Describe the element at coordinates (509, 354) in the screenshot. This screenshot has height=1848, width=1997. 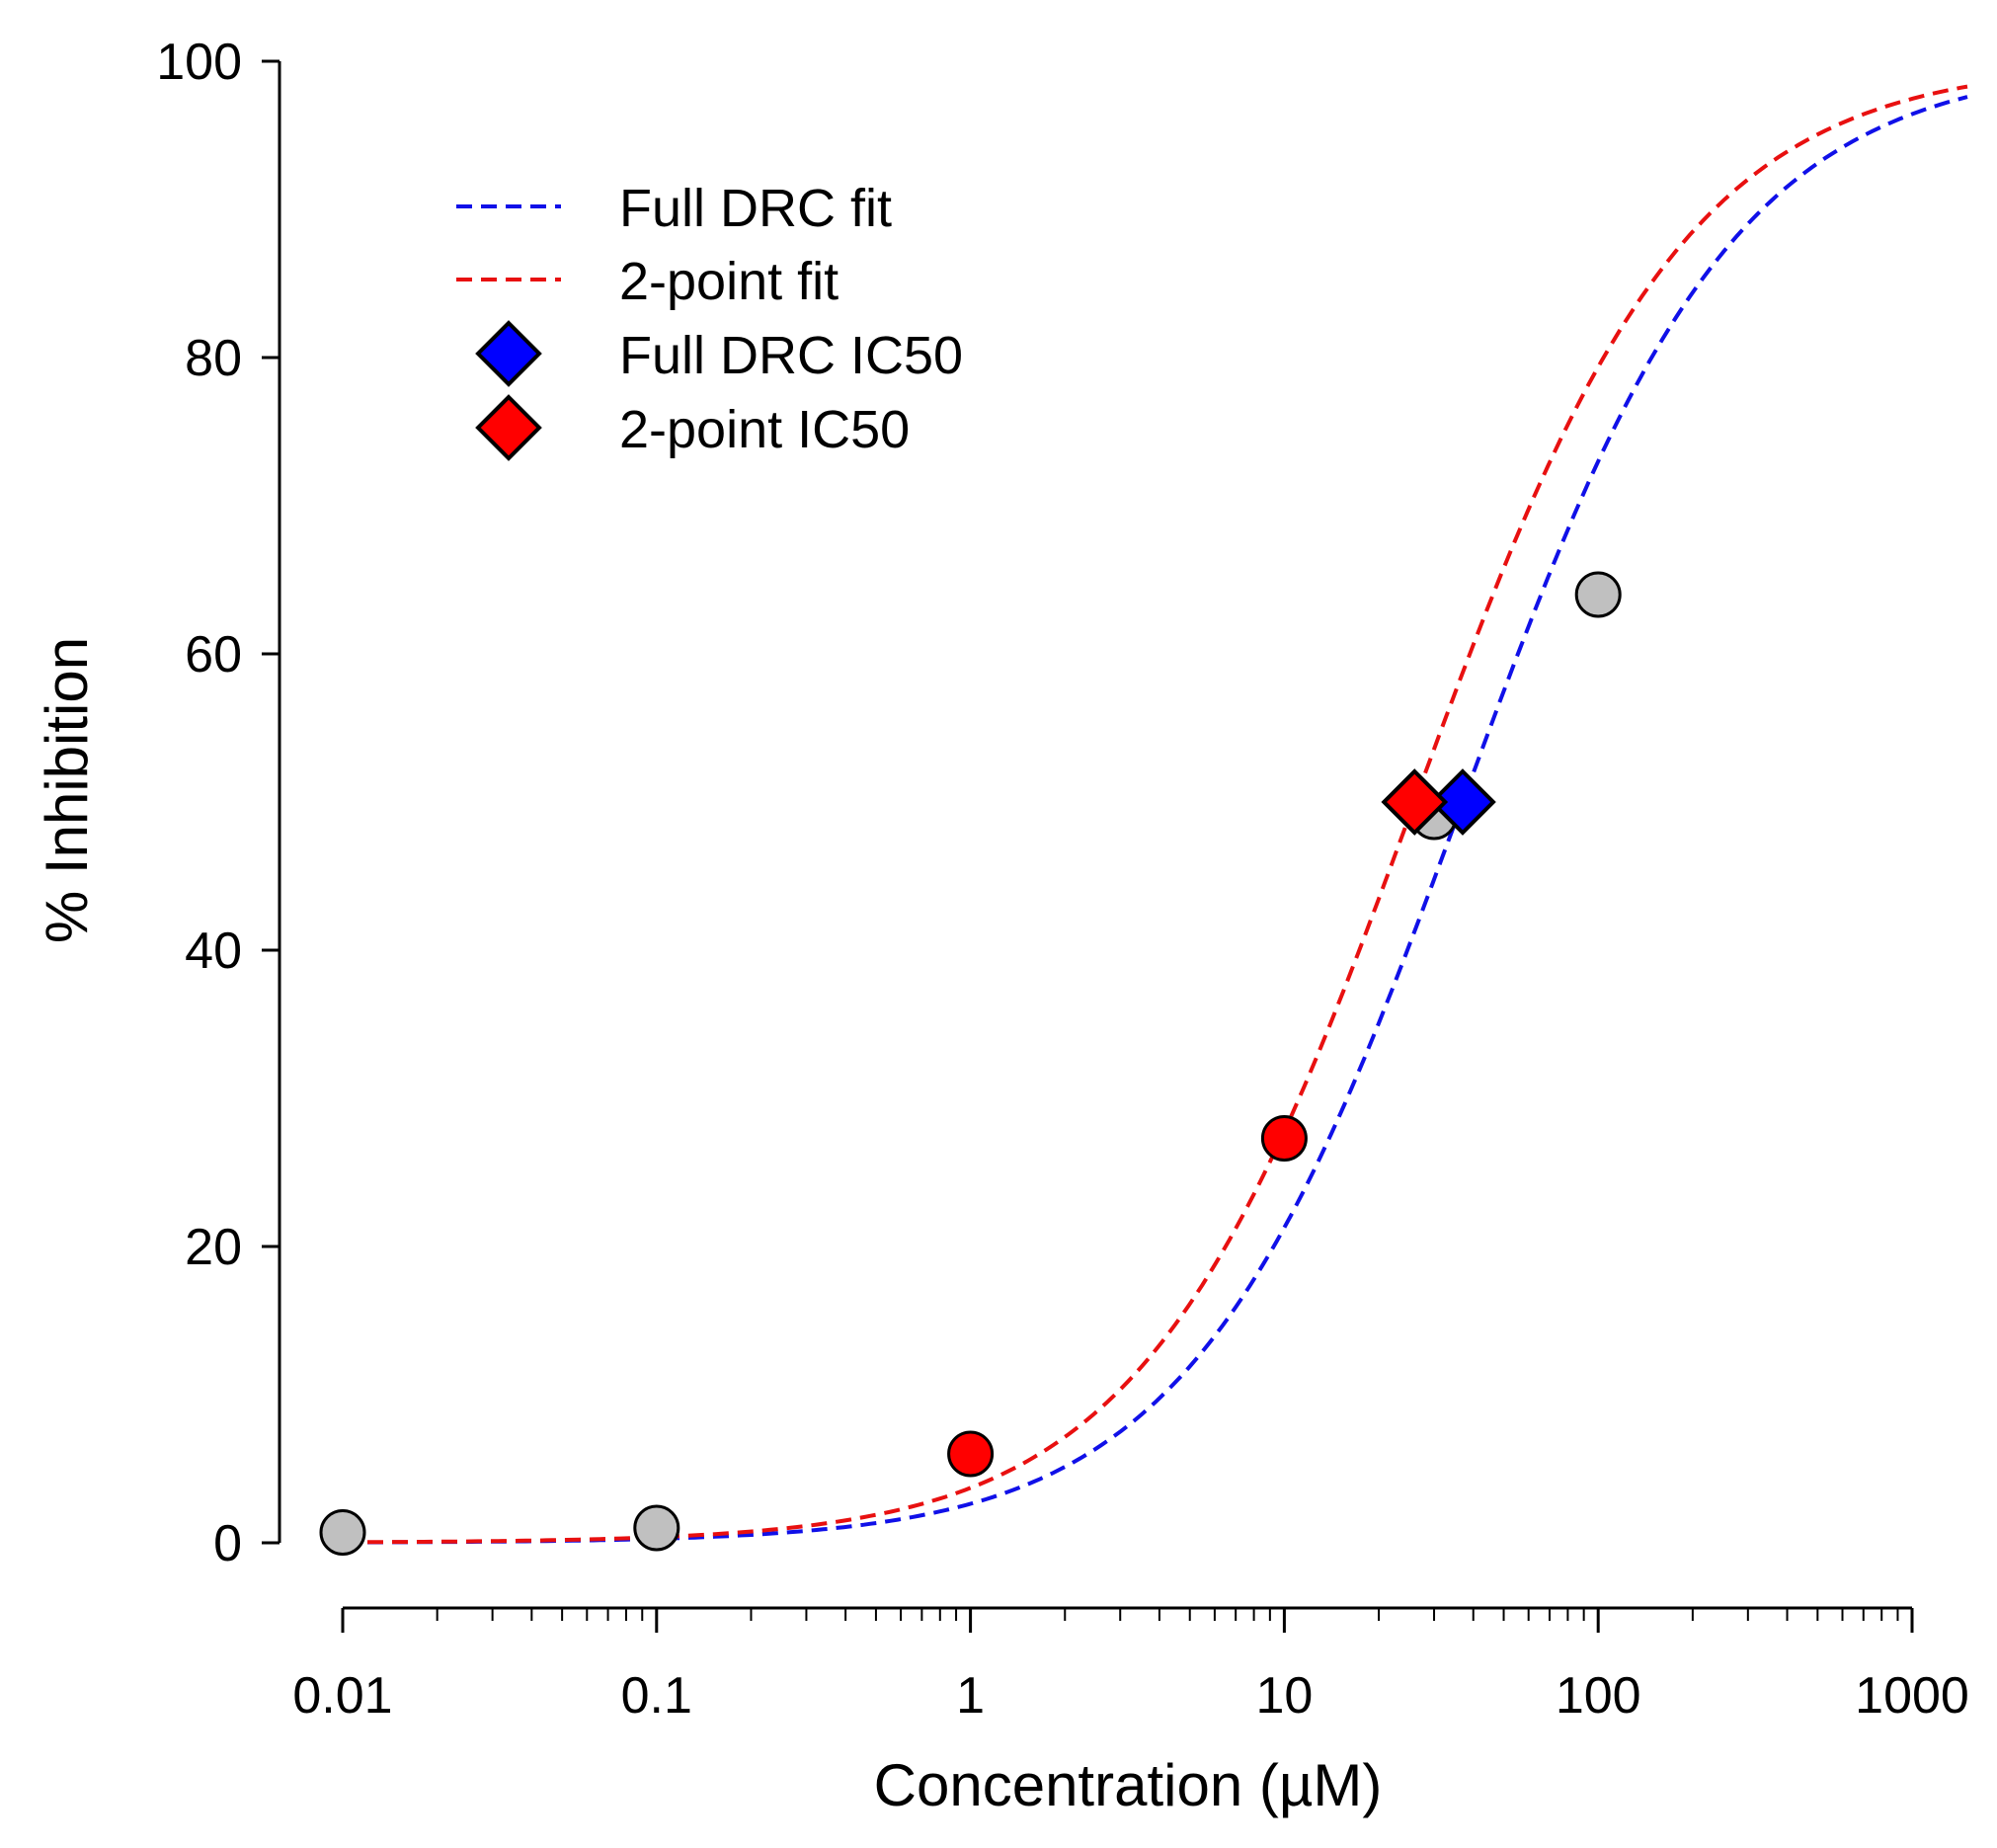
I see `legend-swatch-full-drc-ic50` at that location.